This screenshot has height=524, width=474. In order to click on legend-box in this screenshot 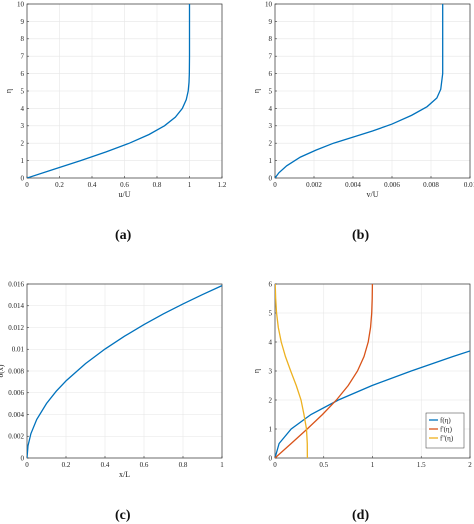, I will do `click(445, 430)`.